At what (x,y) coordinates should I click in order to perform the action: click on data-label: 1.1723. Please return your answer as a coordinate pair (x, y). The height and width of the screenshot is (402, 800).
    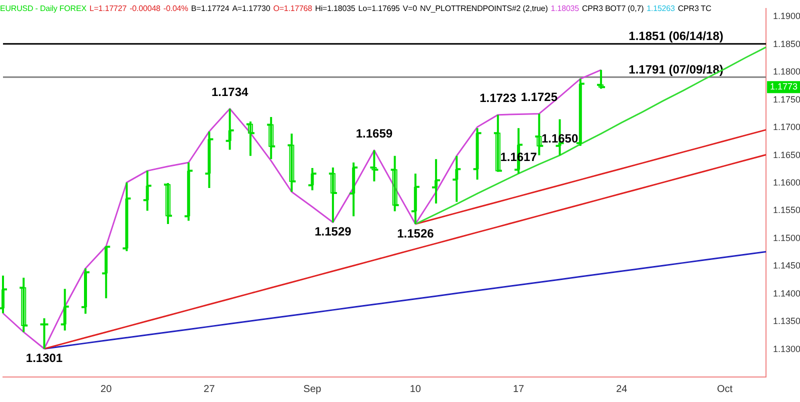
    Looking at the image, I should click on (498, 98).